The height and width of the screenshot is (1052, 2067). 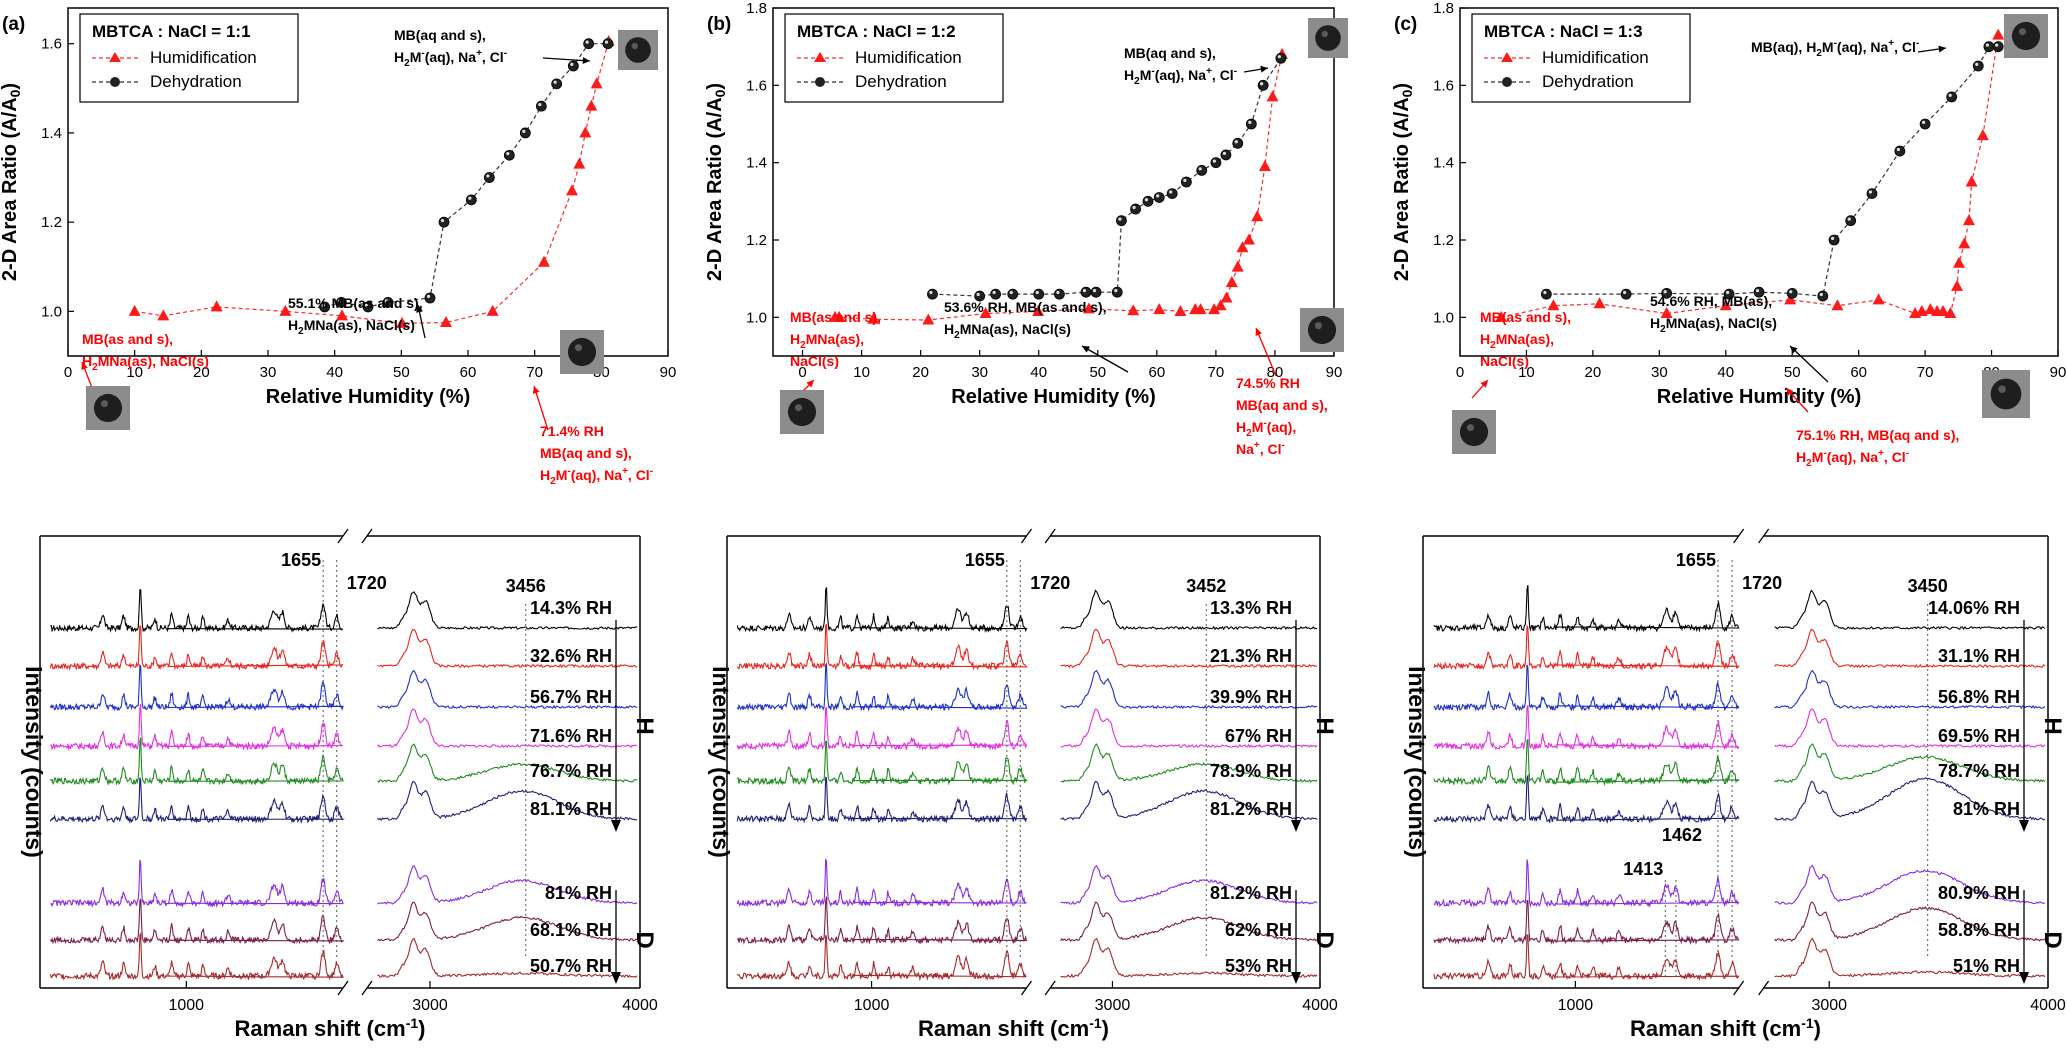 I want to click on y-tick-label: 1.6, so click(x=756, y=85).